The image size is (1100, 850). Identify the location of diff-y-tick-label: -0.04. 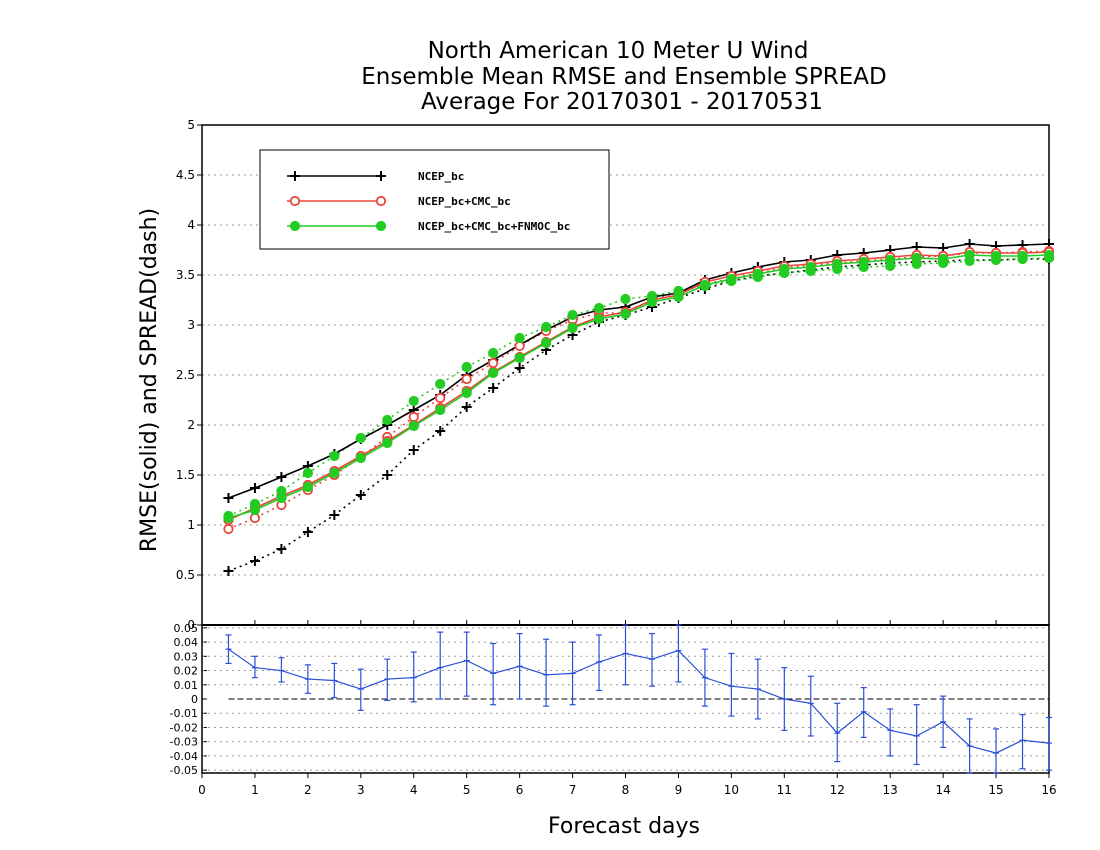
(184, 756).